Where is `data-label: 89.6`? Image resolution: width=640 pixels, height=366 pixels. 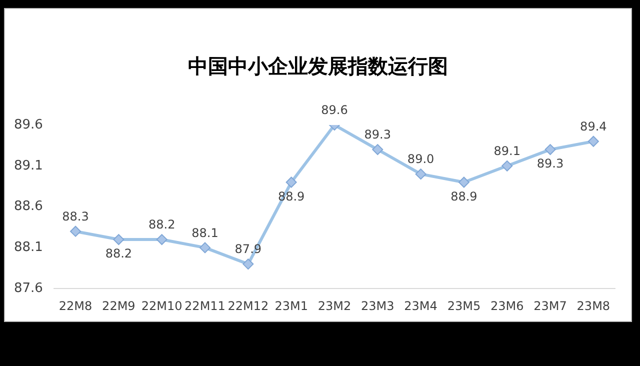
data-label: 89.6 is located at coordinates (334, 110).